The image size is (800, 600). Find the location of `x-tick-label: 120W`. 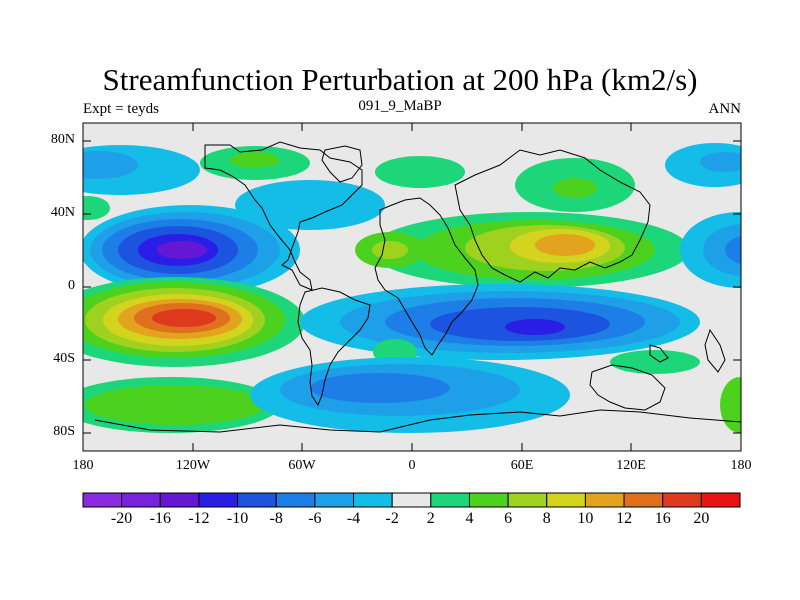

x-tick-label: 120W is located at coordinates (193, 465).